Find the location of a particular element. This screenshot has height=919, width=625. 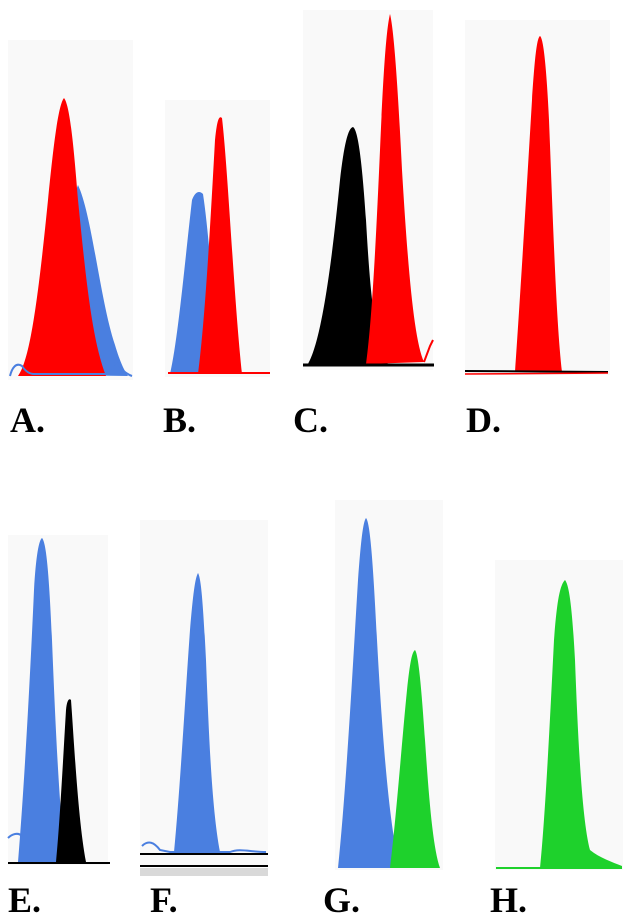

panel-h-chromatogram is located at coordinates (559, 715).